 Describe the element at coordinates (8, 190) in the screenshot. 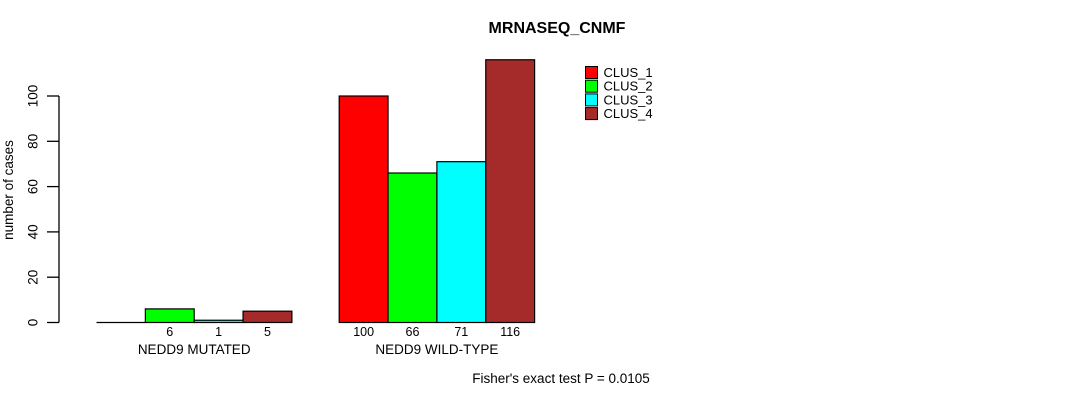

I see `y-axis-title: number of cases` at that location.